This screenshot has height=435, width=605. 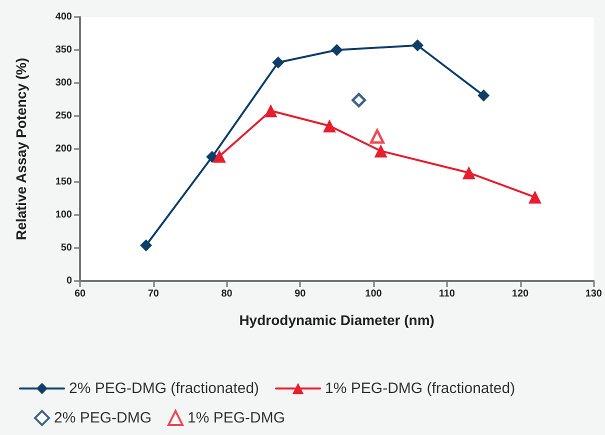 What do you see at coordinates (300, 294) in the screenshot?
I see `x-tick-label: 90` at bounding box center [300, 294].